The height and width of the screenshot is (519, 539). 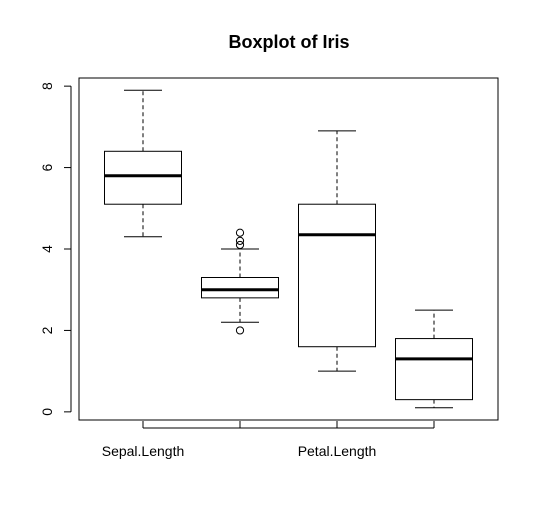 What do you see at coordinates (47, 412) in the screenshot?
I see `y-tick-label: 0` at bounding box center [47, 412].